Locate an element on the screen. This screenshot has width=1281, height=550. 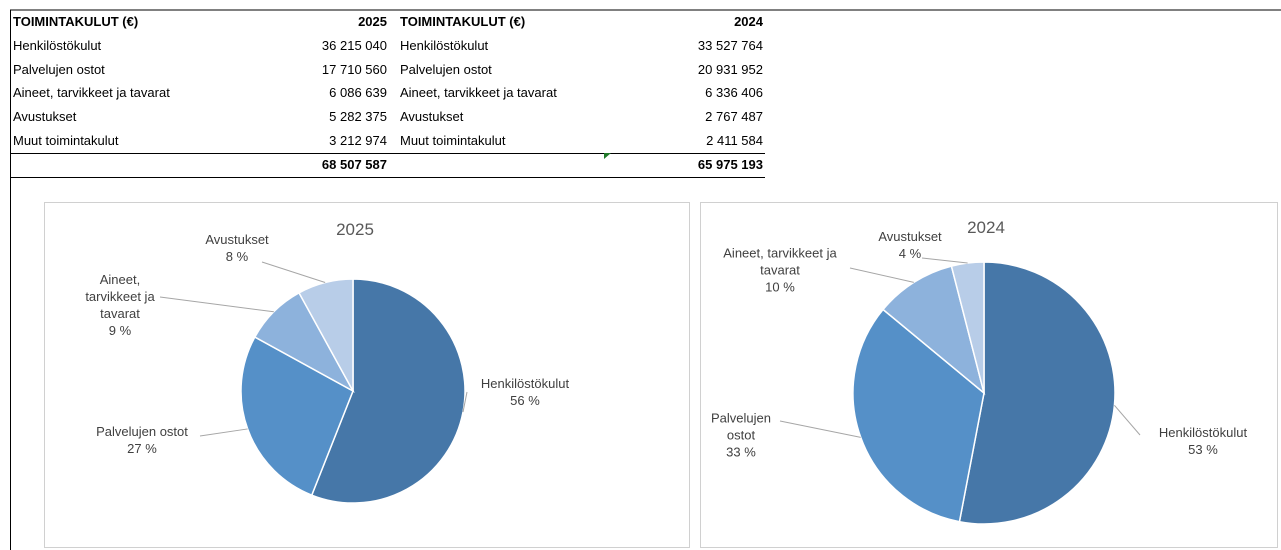
header-cell: 2024 is located at coordinates (748, 21).